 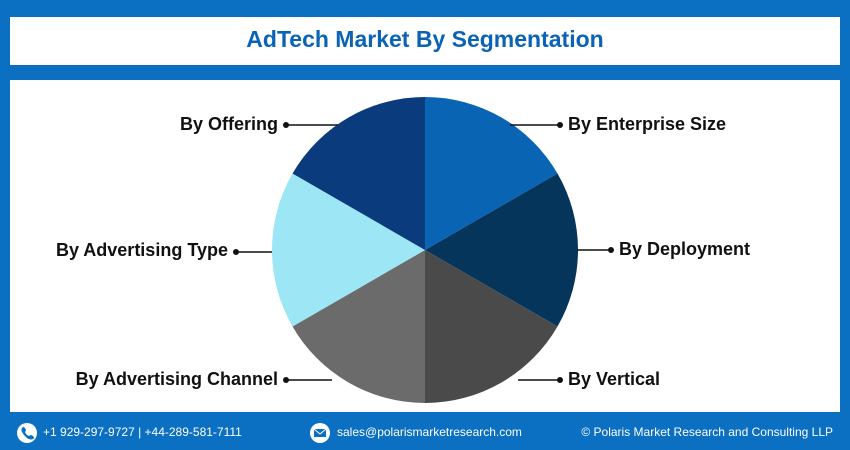 I want to click on segment-label: By Enterprise Size, so click(x=647, y=124).